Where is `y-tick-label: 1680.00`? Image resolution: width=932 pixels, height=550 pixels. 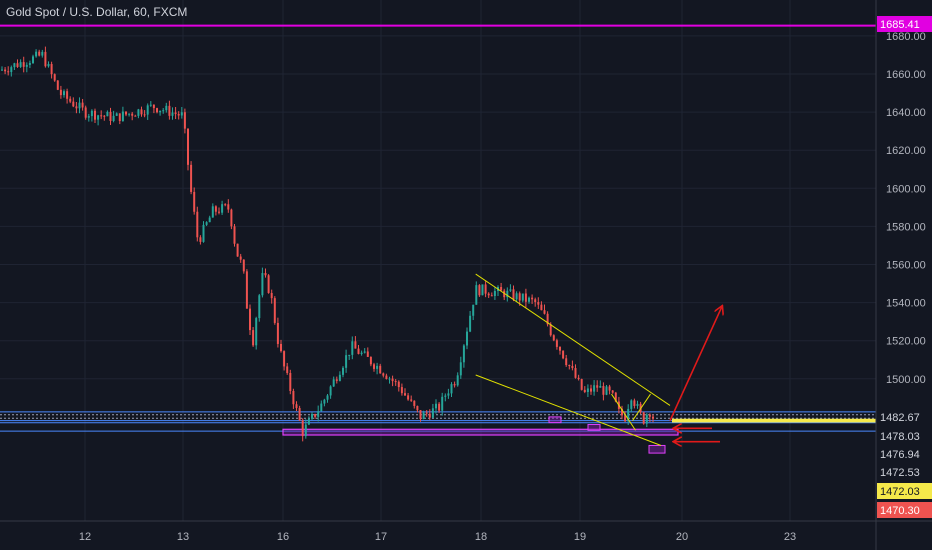
y-tick-label: 1680.00 is located at coordinates (906, 37).